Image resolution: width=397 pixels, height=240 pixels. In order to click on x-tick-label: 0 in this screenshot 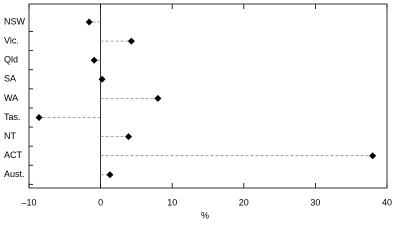, I will do `click(100, 202)`.